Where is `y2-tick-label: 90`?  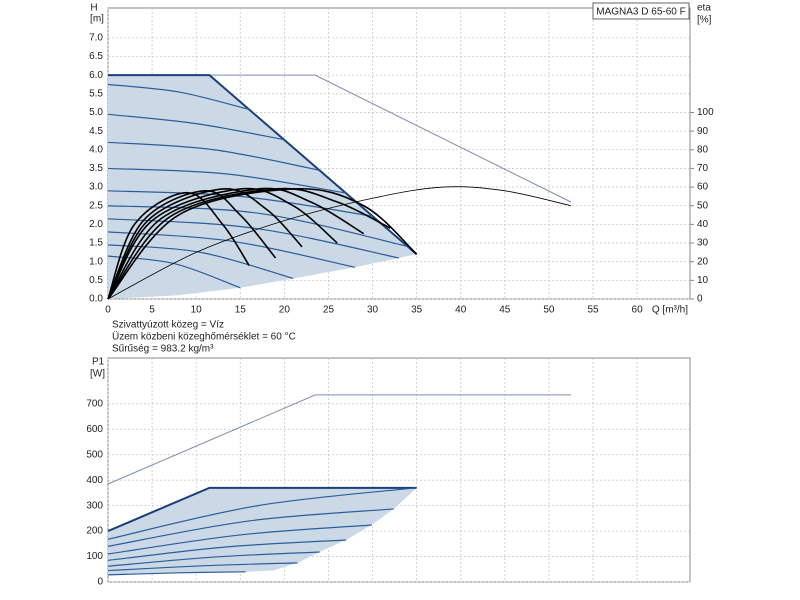
y2-tick-label: 90 is located at coordinates (703, 131).